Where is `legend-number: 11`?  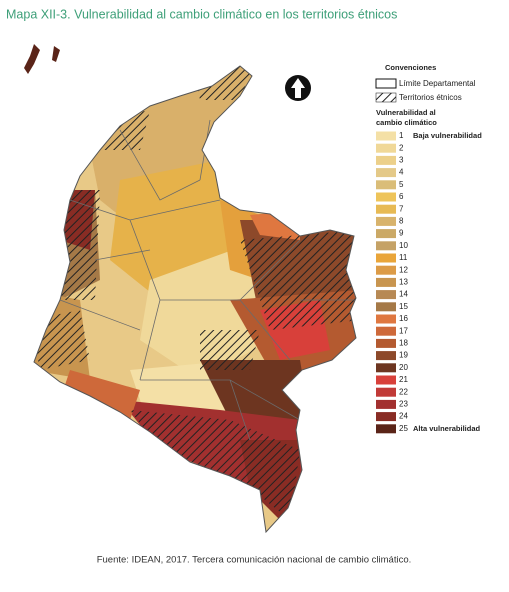
legend-number: 11 is located at coordinates (403, 257).